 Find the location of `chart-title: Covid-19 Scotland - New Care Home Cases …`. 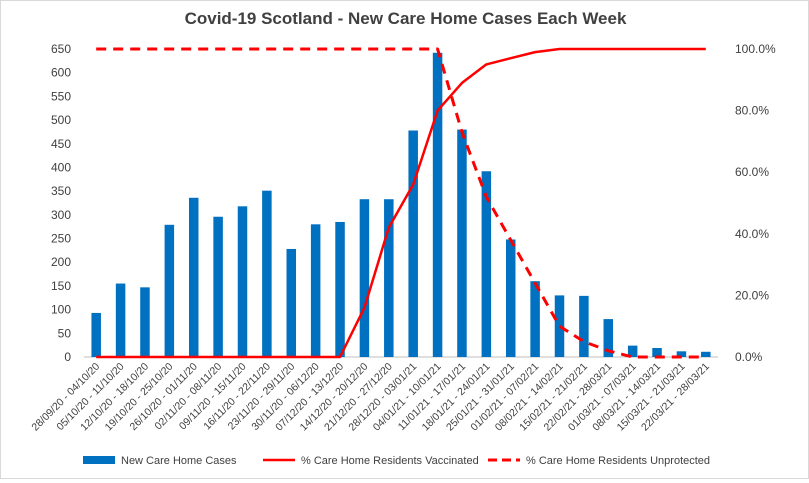

chart-title: Covid-19 Scotland - New Care Home Cases … is located at coordinates (405, 18).